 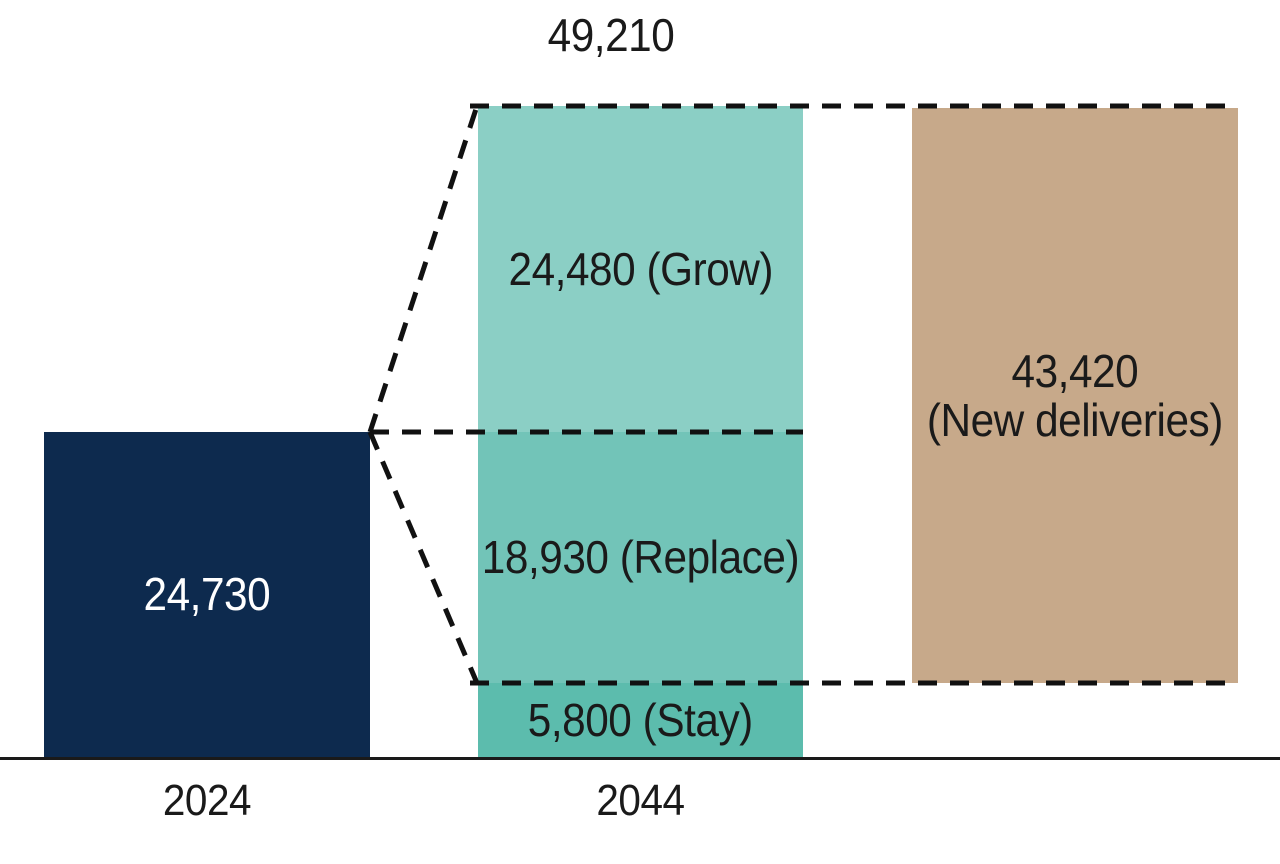 I want to click on x-axis-label-2044: 2044, so click(x=640, y=800).